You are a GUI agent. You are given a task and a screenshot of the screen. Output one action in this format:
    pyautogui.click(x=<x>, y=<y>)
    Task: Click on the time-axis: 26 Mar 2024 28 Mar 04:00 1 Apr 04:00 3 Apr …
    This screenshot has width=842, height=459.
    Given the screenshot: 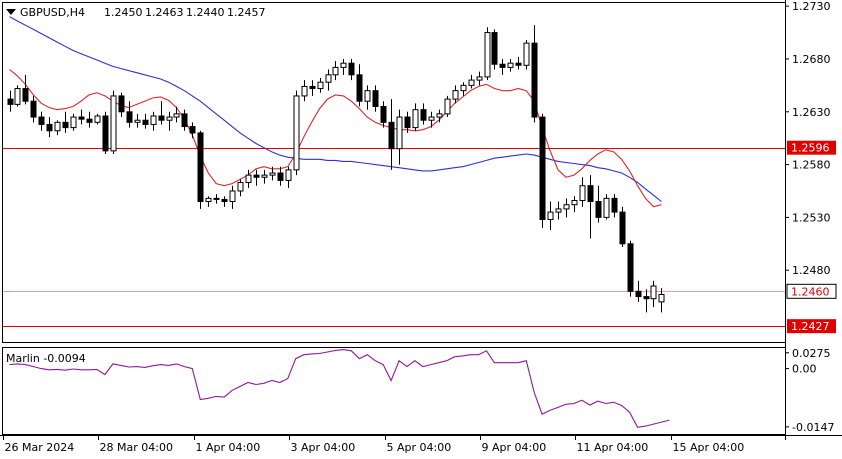 What is the action you would take?
    pyautogui.click(x=374, y=444)
    